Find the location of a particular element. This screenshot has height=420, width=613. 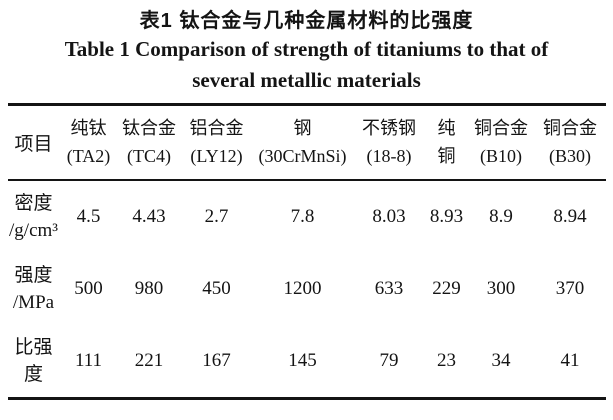

column-header-grade: (LY12) is located at coordinates (216, 156).